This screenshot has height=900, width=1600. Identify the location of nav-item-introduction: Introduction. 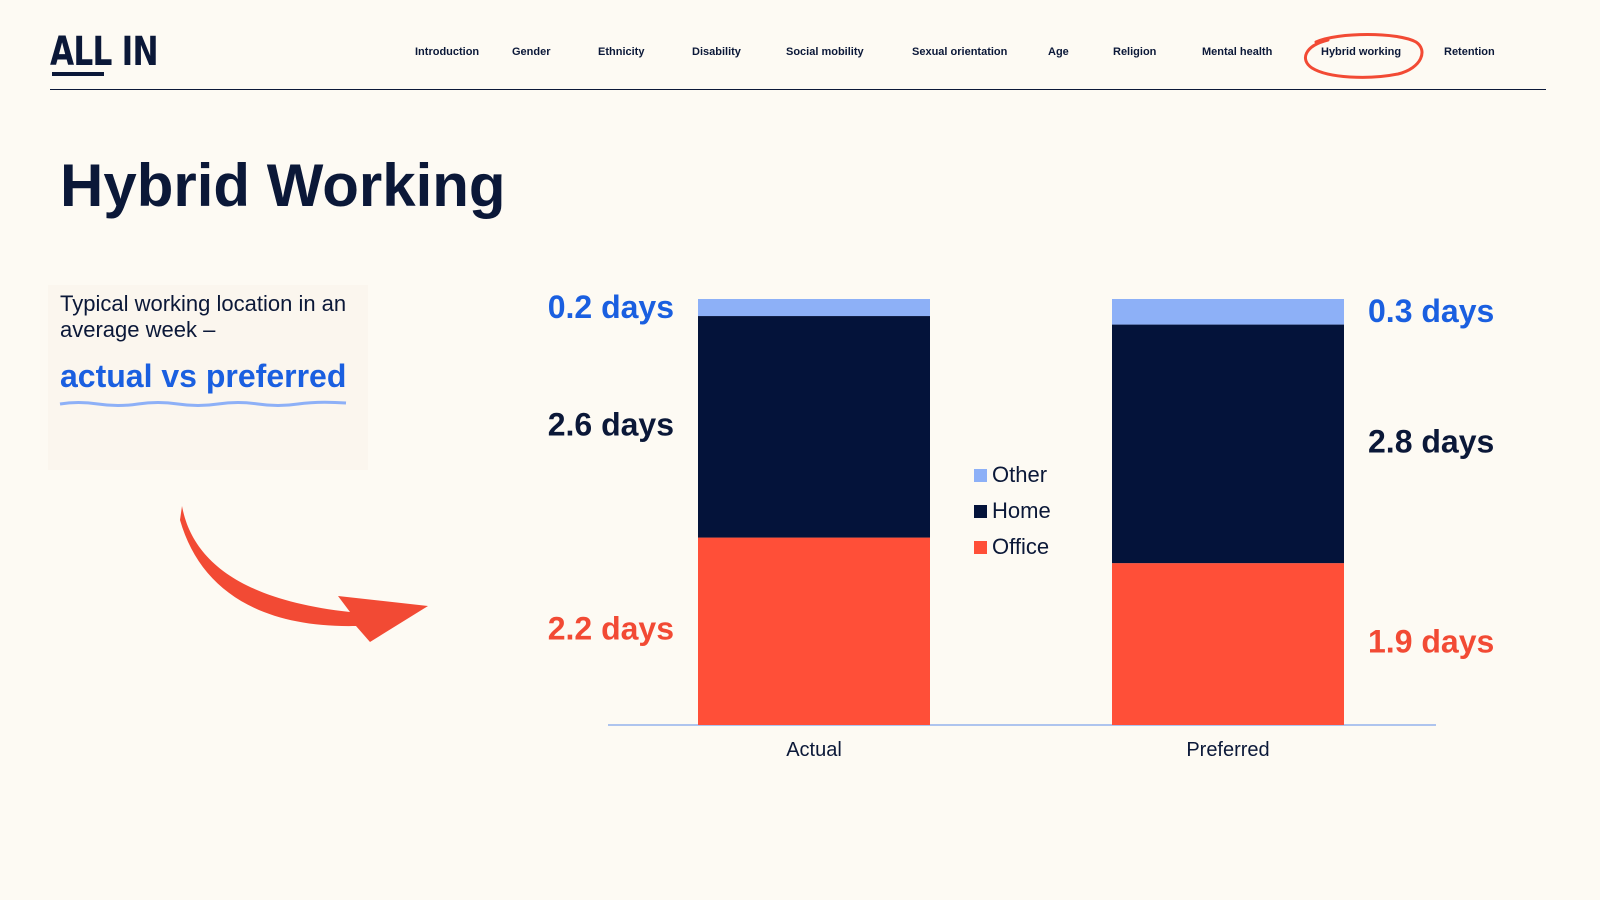
(447, 52).